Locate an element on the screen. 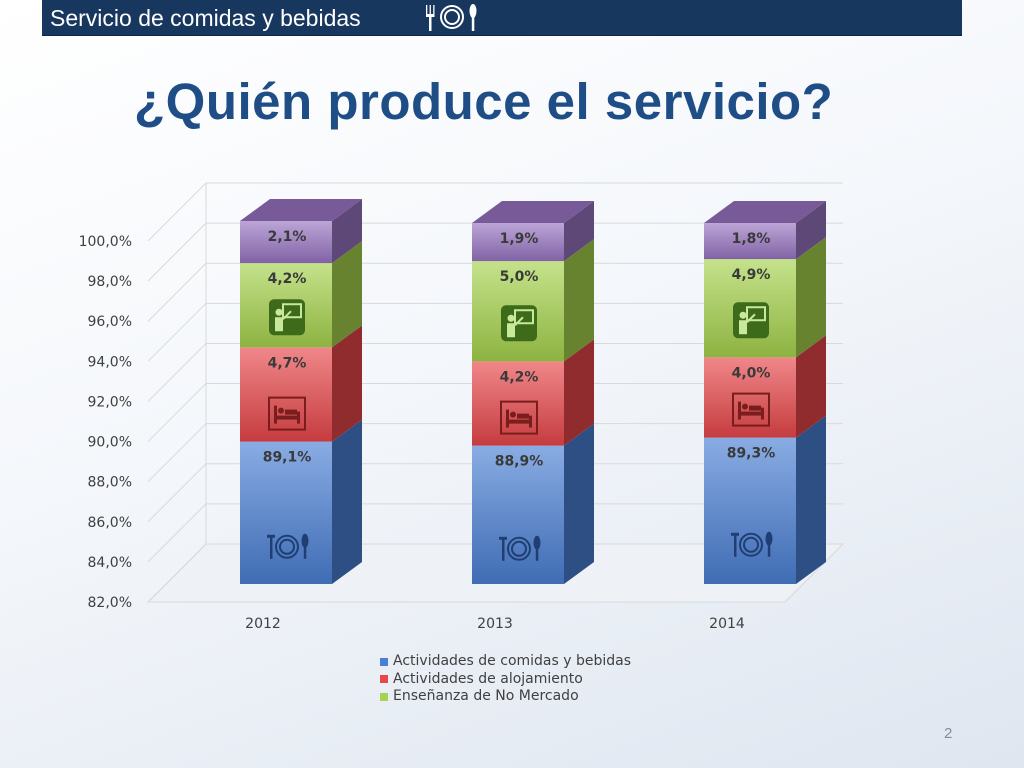  data-label: 4,7% is located at coordinates (287, 363).